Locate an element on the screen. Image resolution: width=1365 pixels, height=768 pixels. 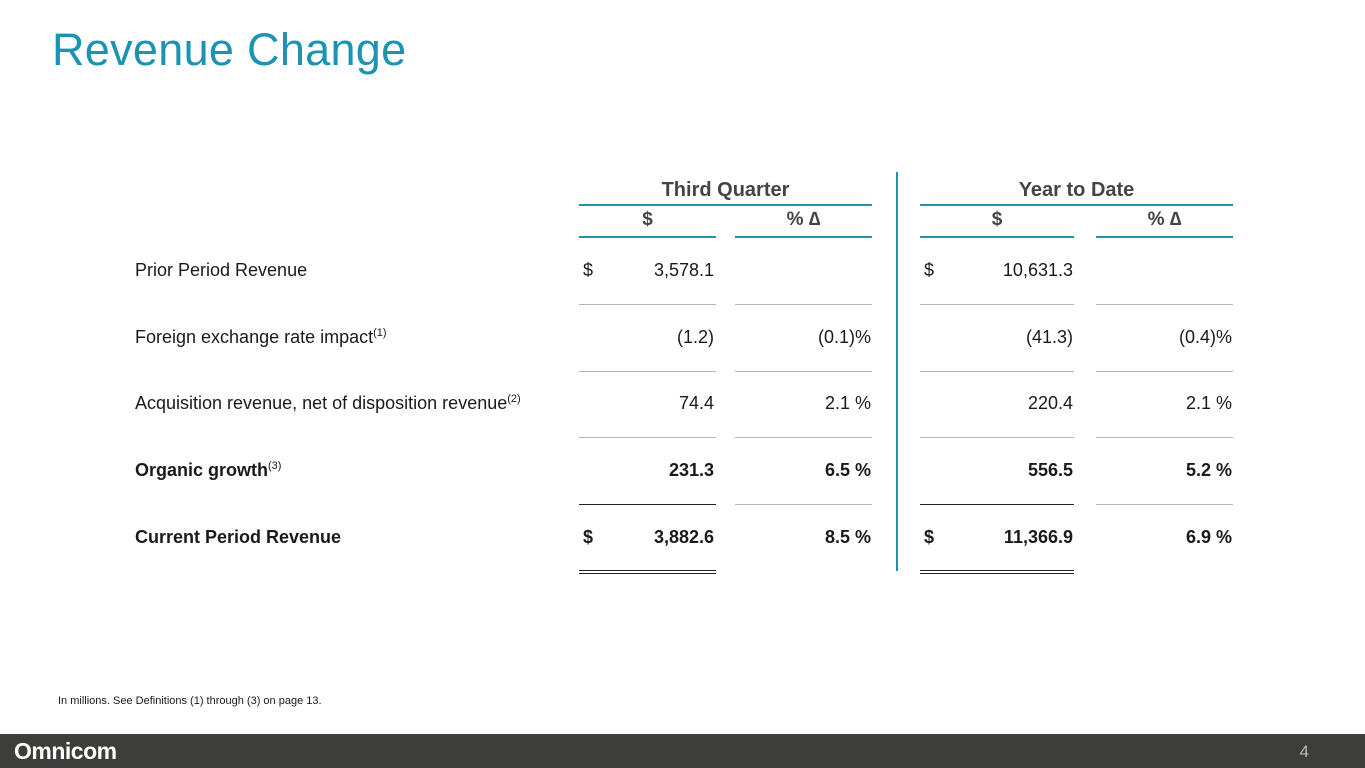
amount: (41.3) is located at coordinates (1049, 337).